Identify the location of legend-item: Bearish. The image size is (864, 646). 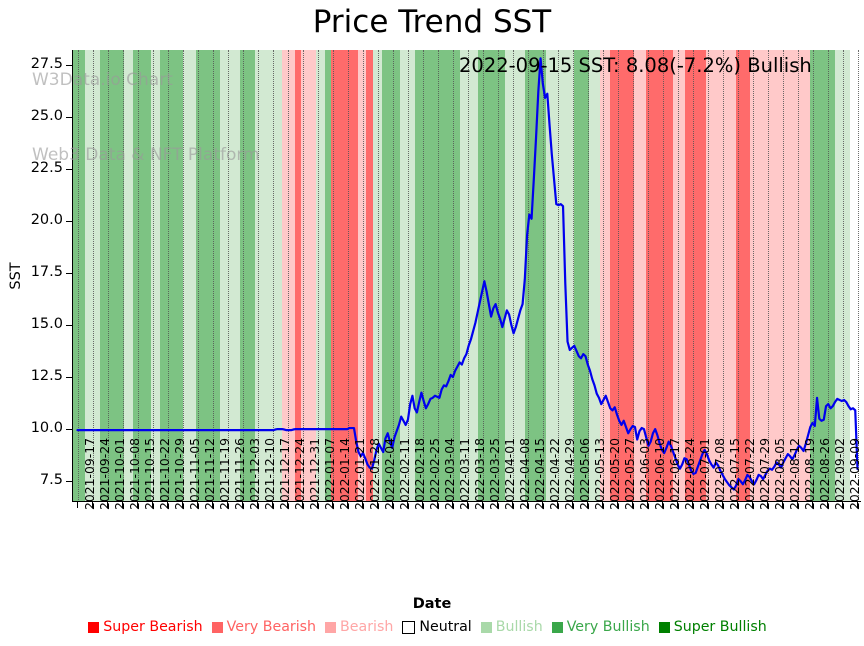
(359, 627).